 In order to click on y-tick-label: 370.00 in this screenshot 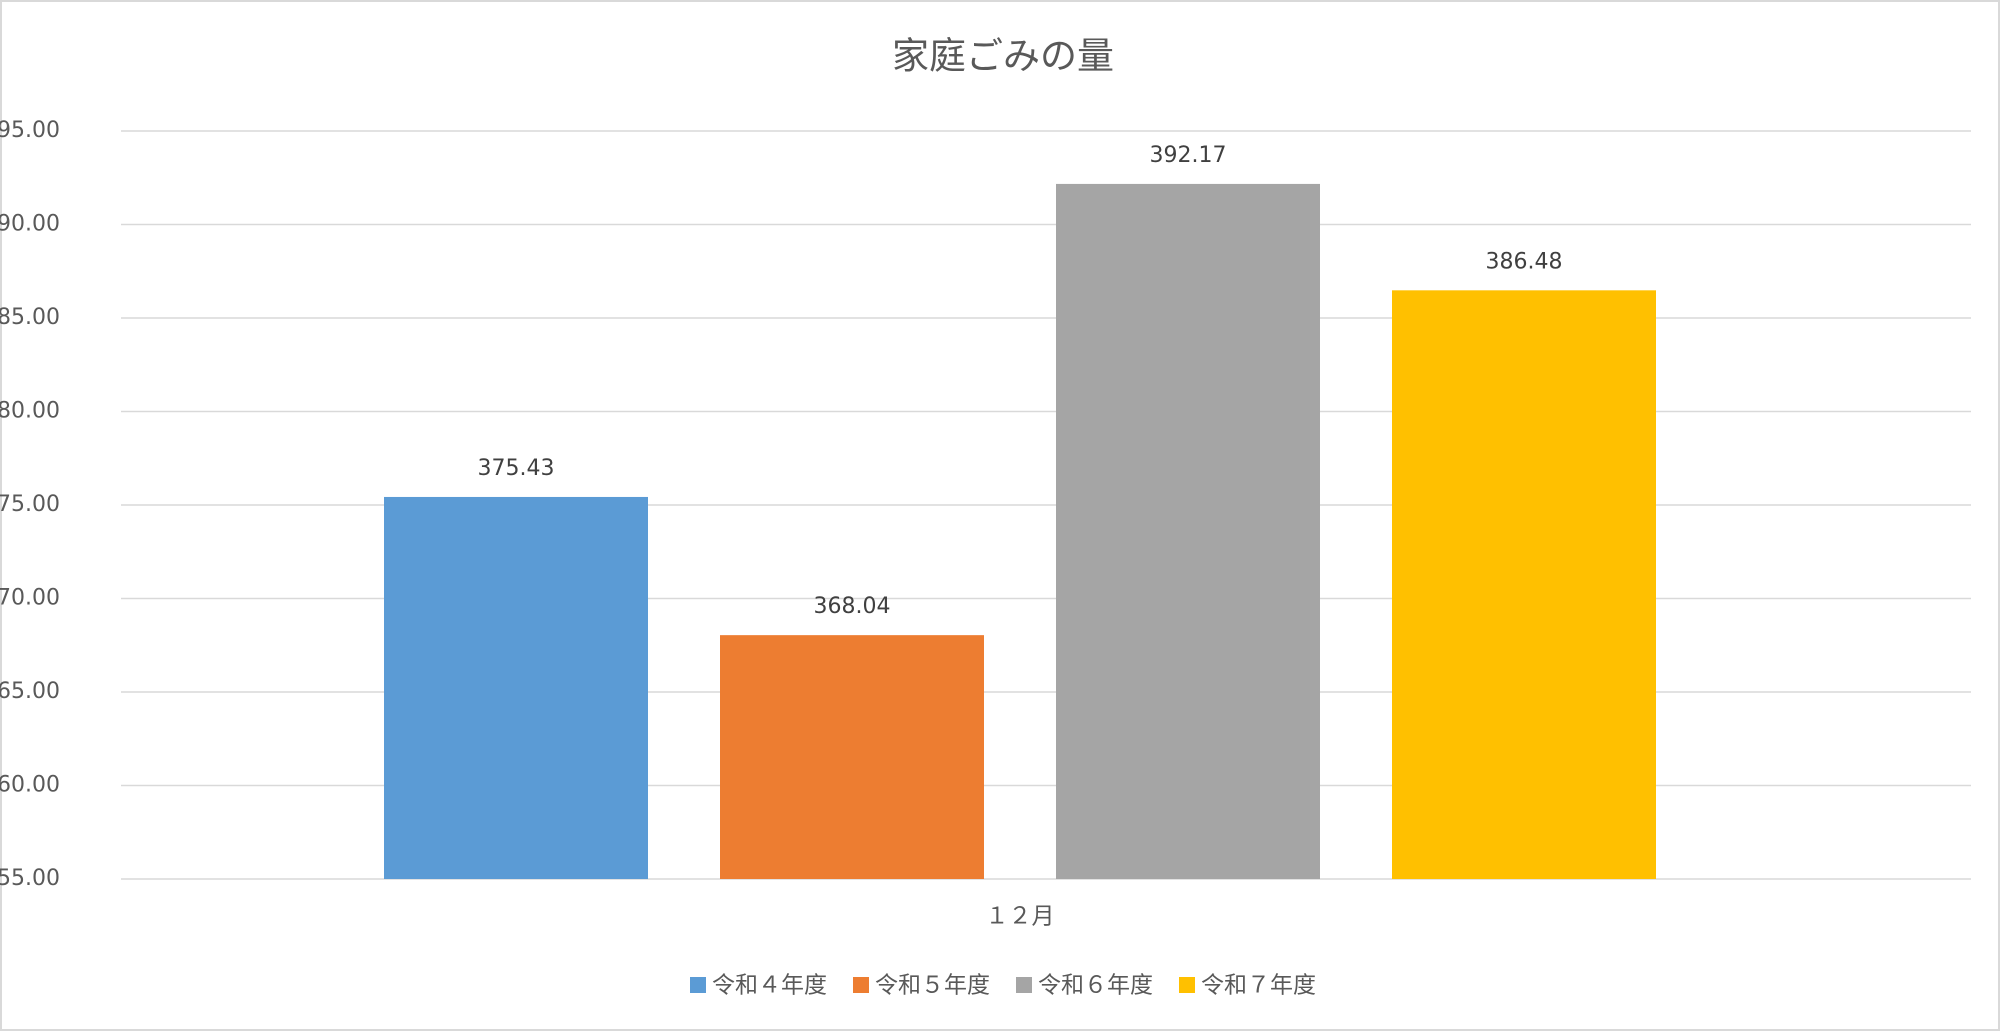, I will do `click(30, 598)`.